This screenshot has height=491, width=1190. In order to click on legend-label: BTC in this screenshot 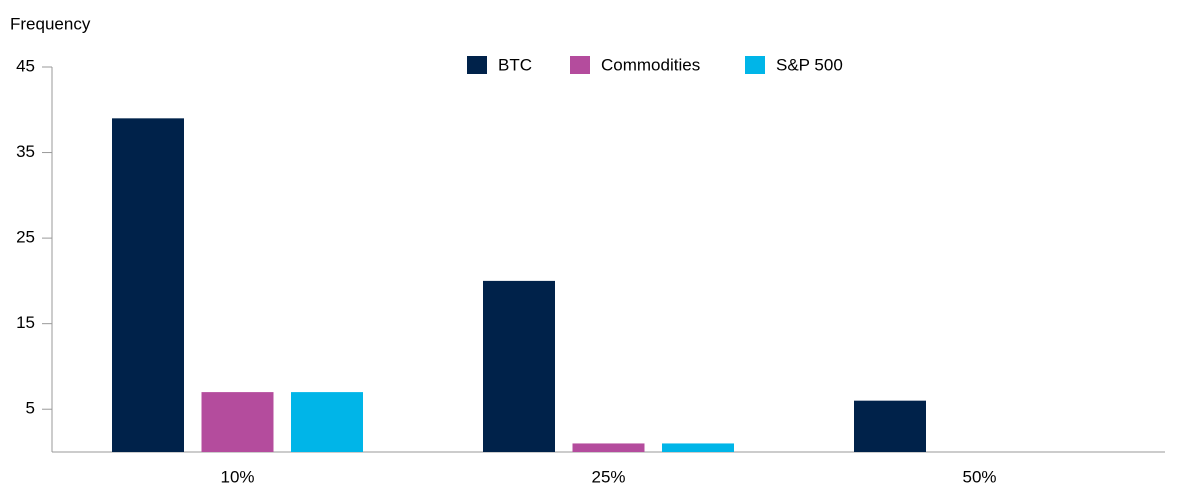, I will do `click(515, 64)`.